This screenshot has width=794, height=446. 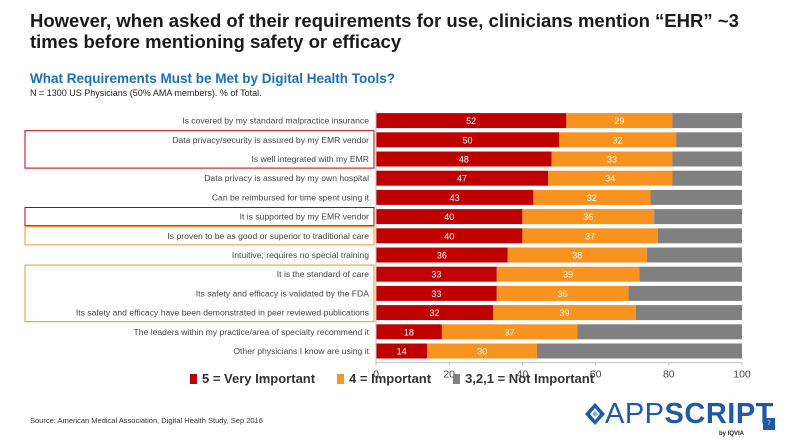 What do you see at coordinates (577, 256) in the screenshot?
I see `data-label: 38` at bounding box center [577, 256].